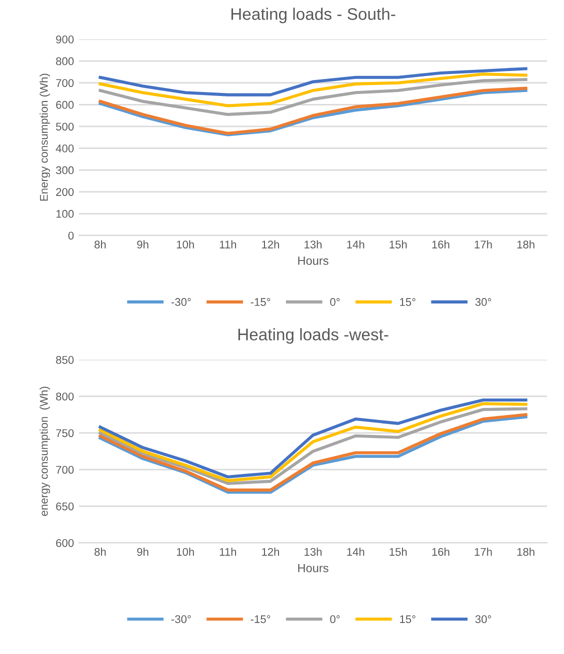 The height and width of the screenshot is (654, 564). Describe the element at coordinates (65, 433) in the screenshot. I see `y-tick-label: 750` at that location.